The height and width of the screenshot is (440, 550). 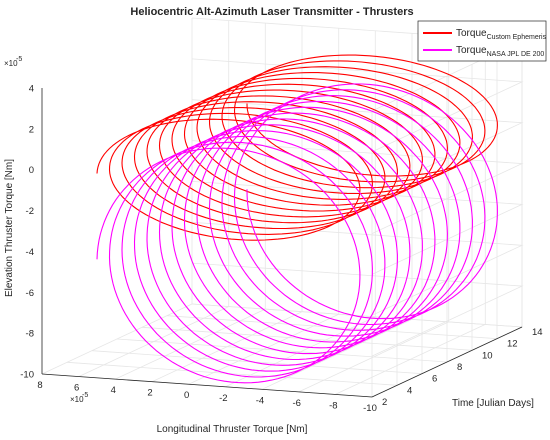 What do you see at coordinates (30, 334) in the screenshot?
I see `z-tick-label--8: -8` at bounding box center [30, 334].